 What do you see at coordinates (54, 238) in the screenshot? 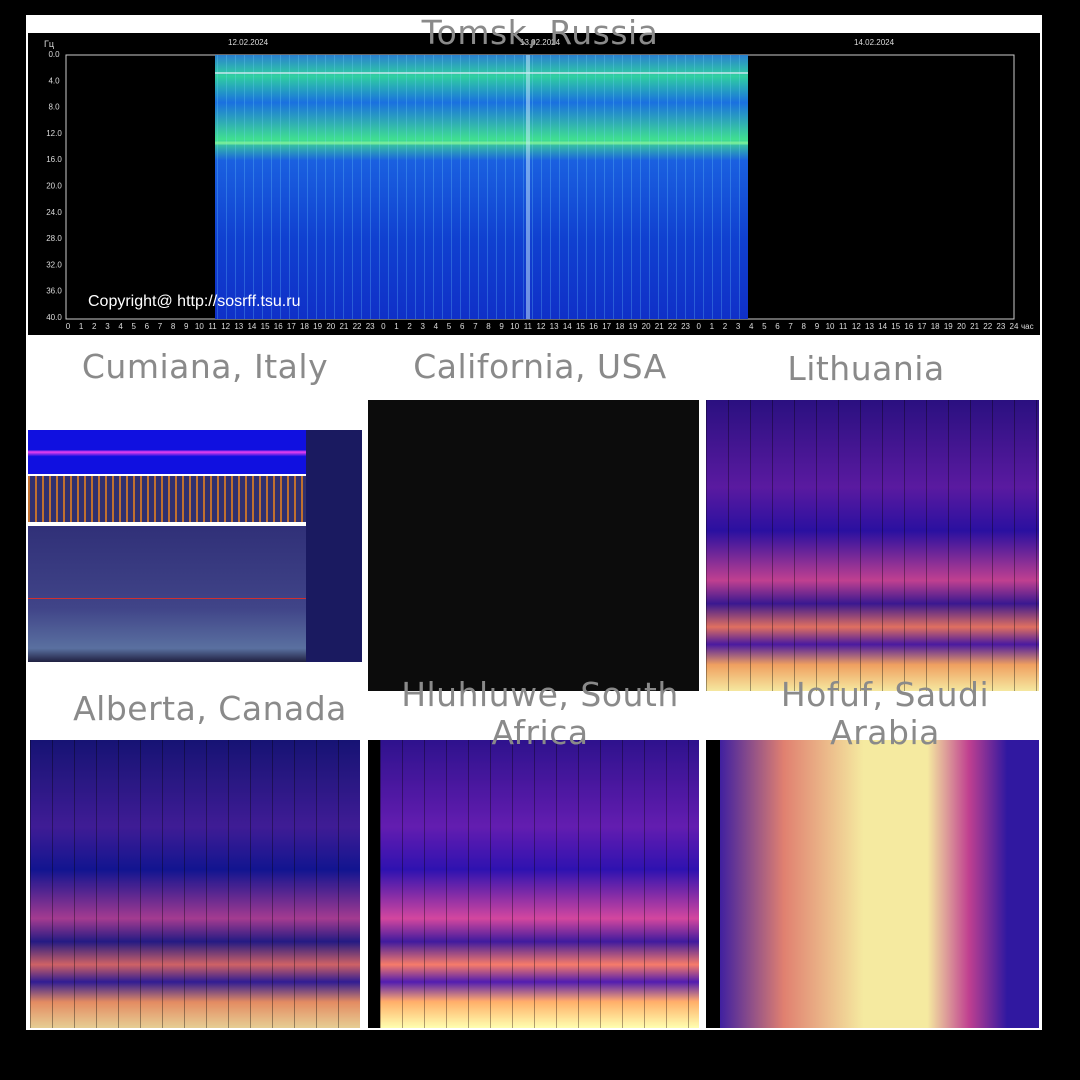
I see `y-tick-label: 28.0` at bounding box center [54, 238].